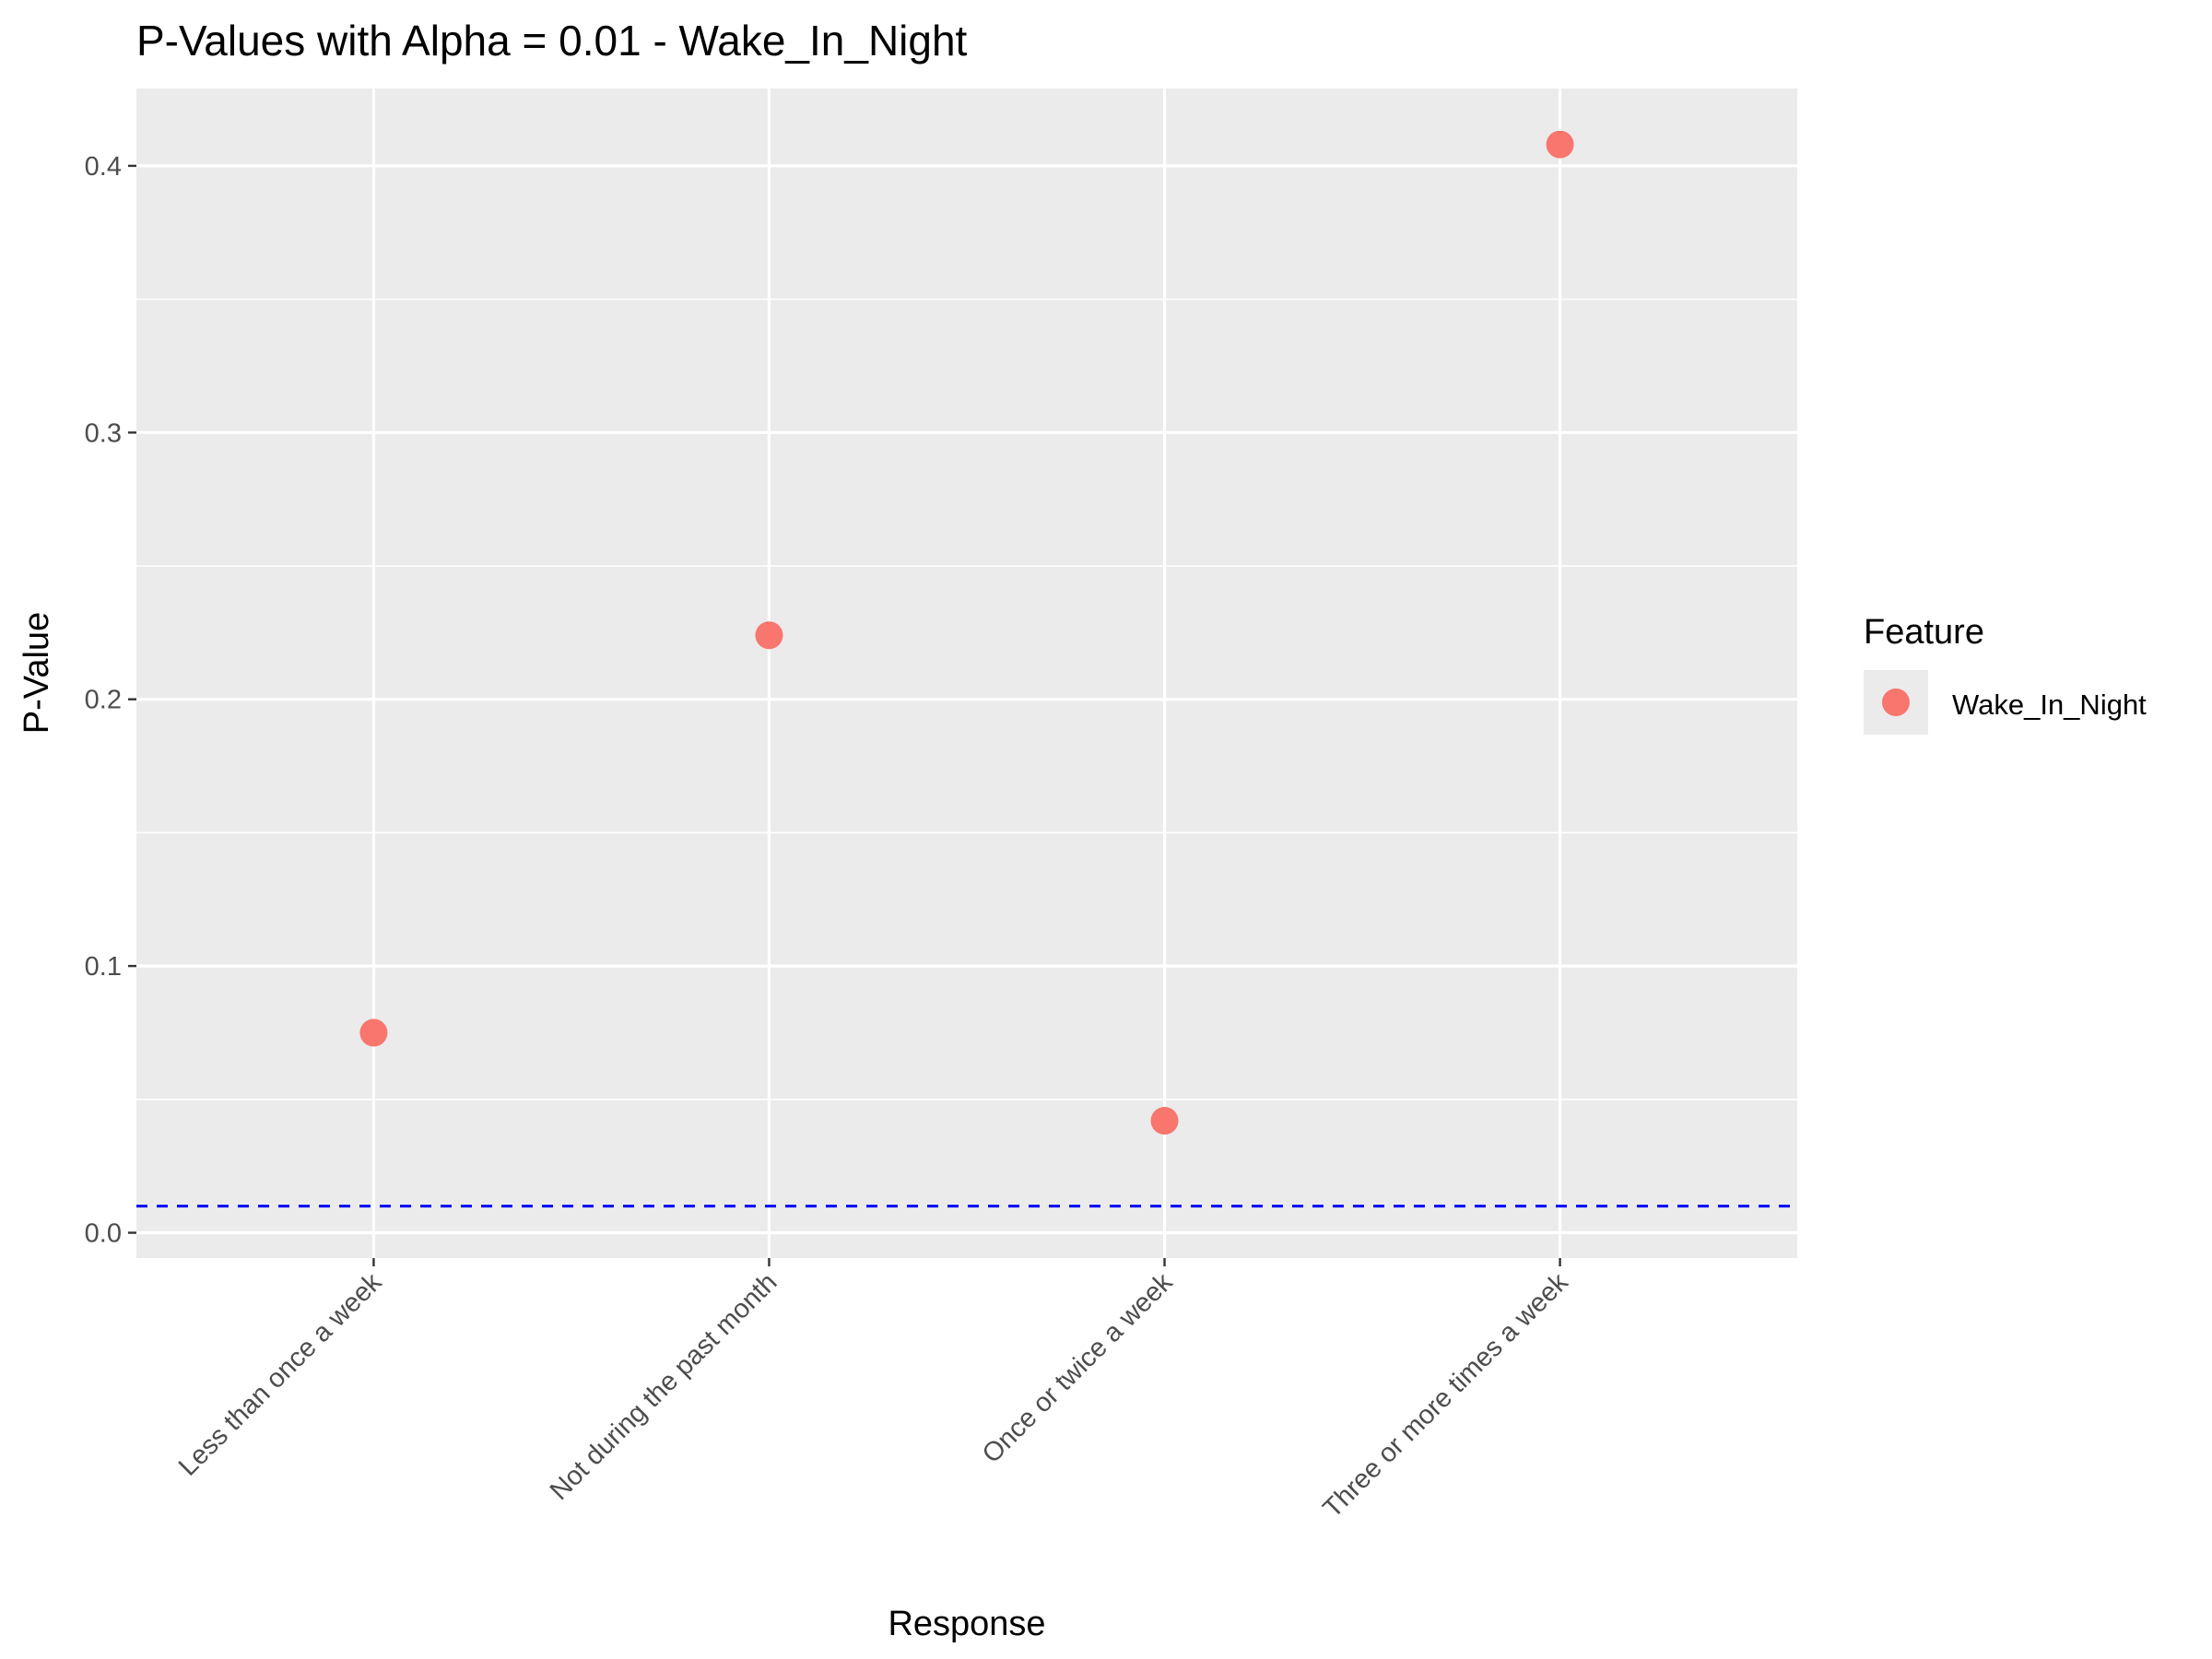 The height and width of the screenshot is (1659, 2212). What do you see at coordinates (280, 1374) in the screenshot?
I see `x-tick-label: Less than once a week` at bounding box center [280, 1374].